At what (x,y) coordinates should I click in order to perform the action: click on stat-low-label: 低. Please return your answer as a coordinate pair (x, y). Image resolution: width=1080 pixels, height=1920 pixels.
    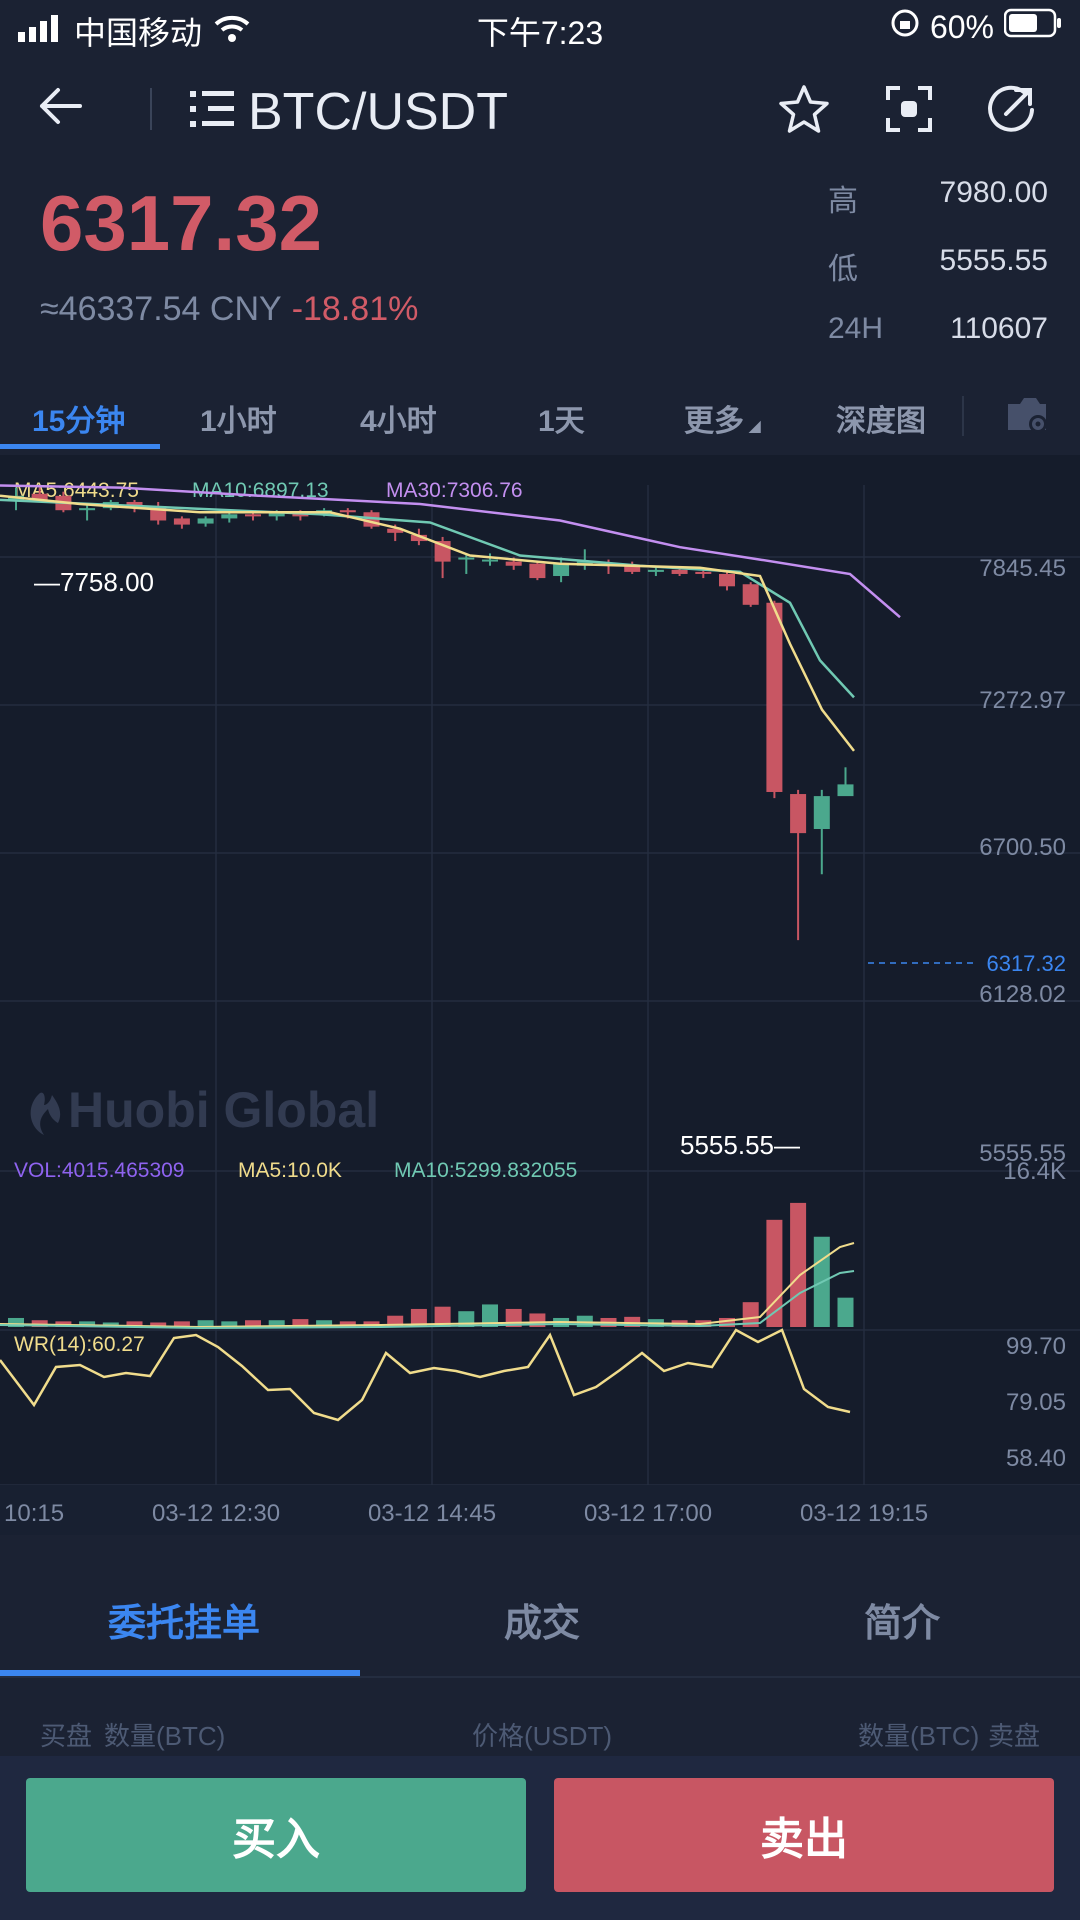
    Looking at the image, I should click on (843, 269).